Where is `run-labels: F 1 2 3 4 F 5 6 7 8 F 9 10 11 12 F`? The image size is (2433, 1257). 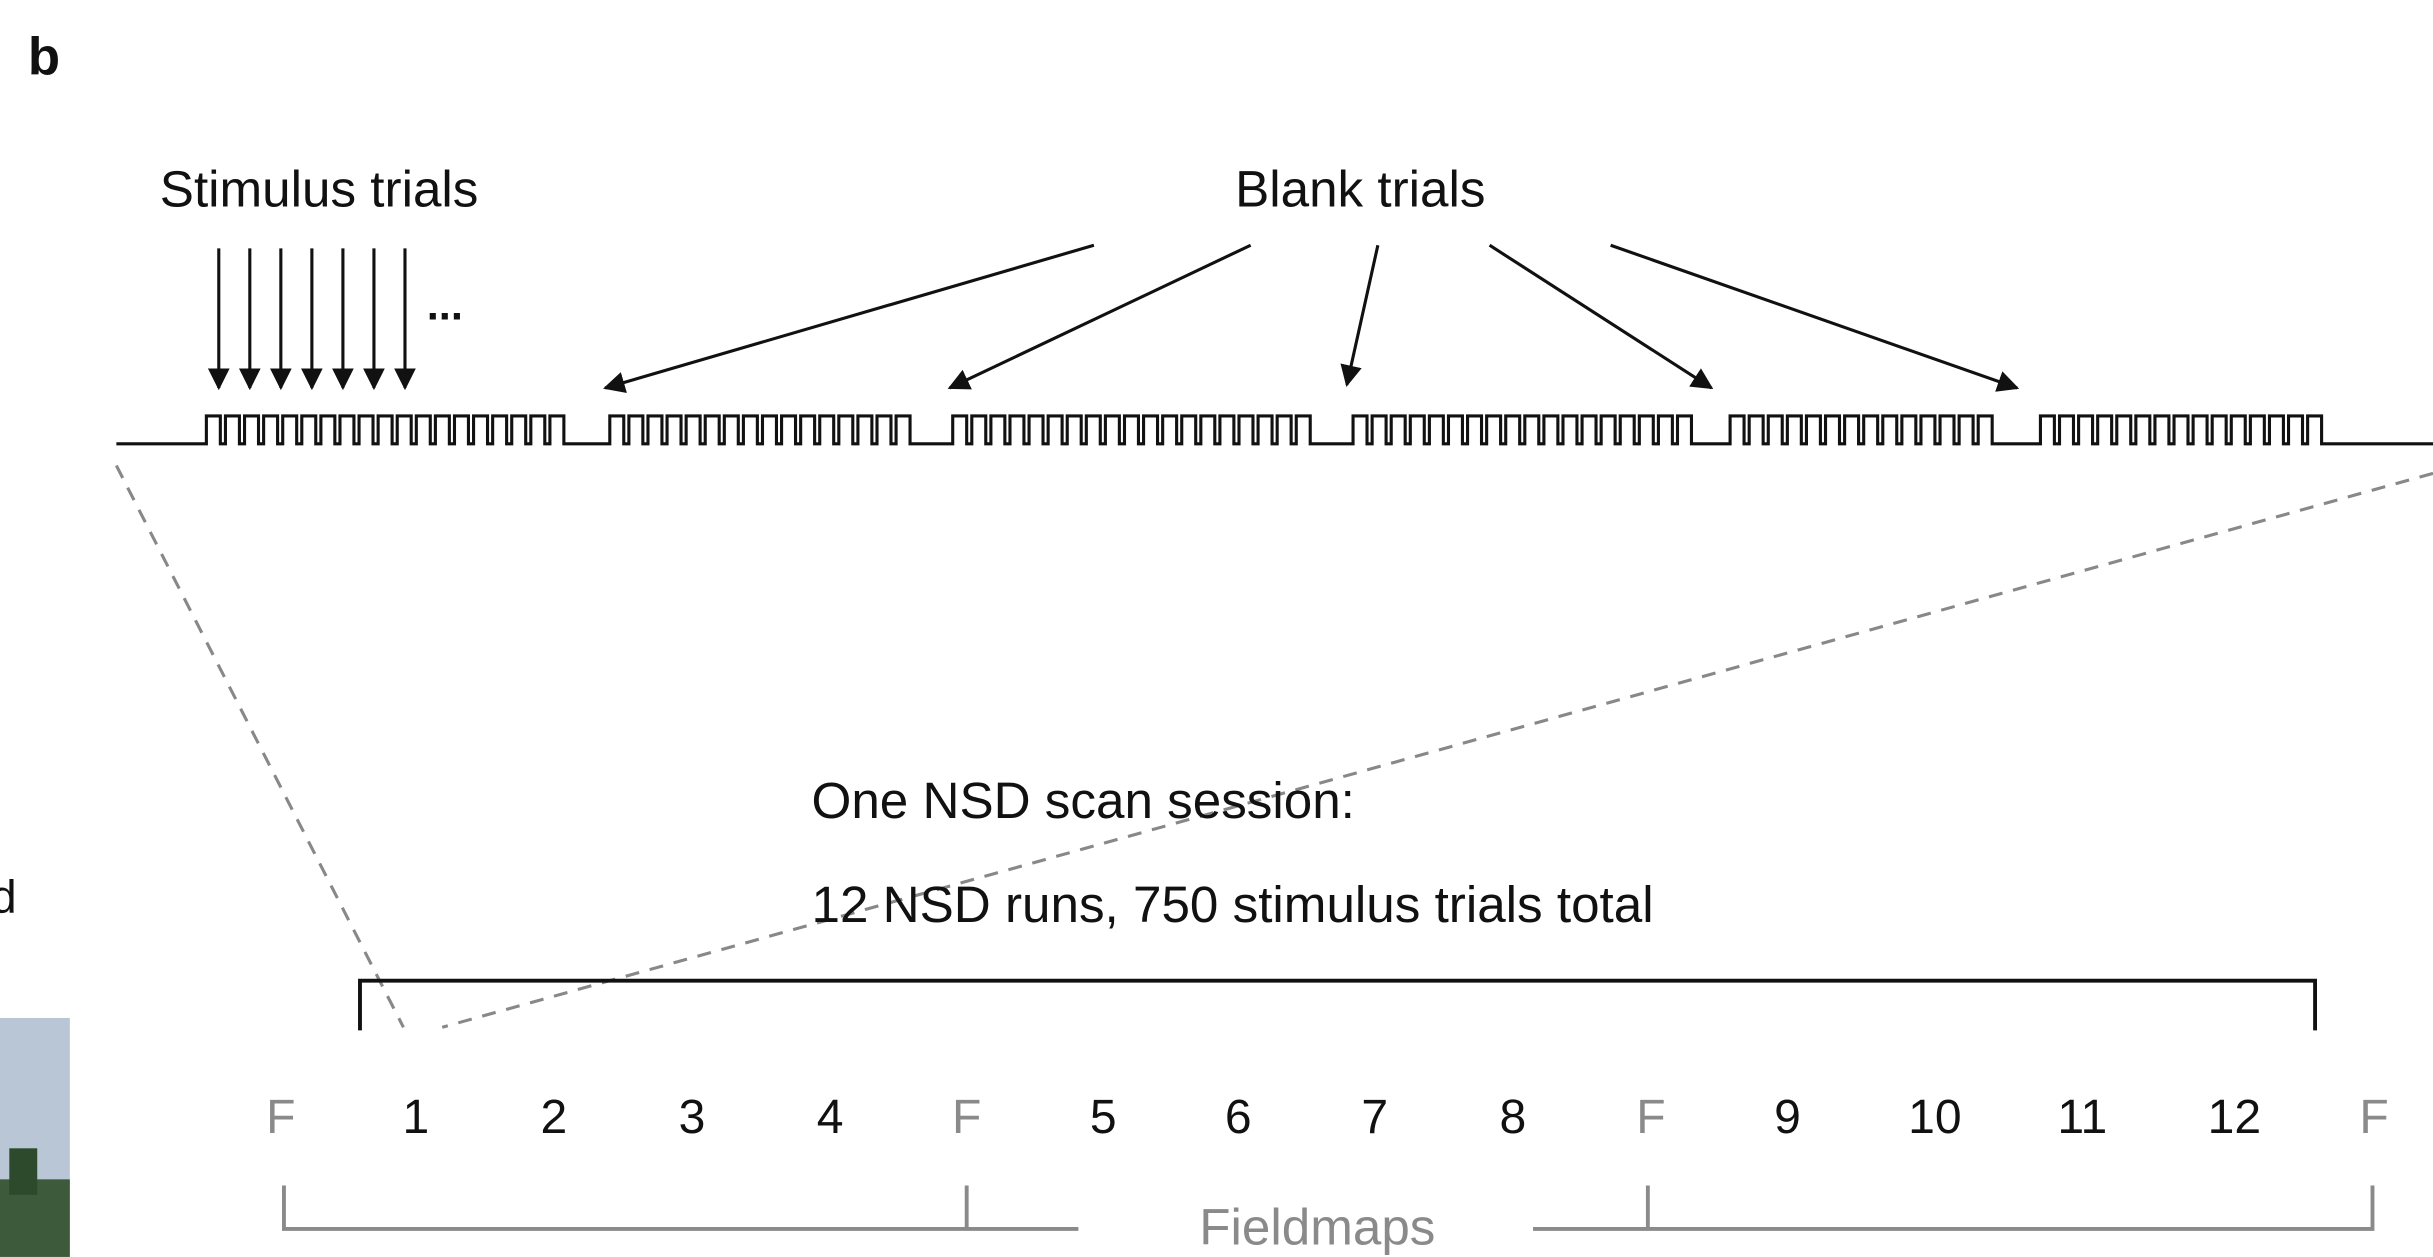
run-labels: F 1 2 3 4 F 5 6 7 8 F 9 10 11 12 F is located at coordinates (1327, 1117).